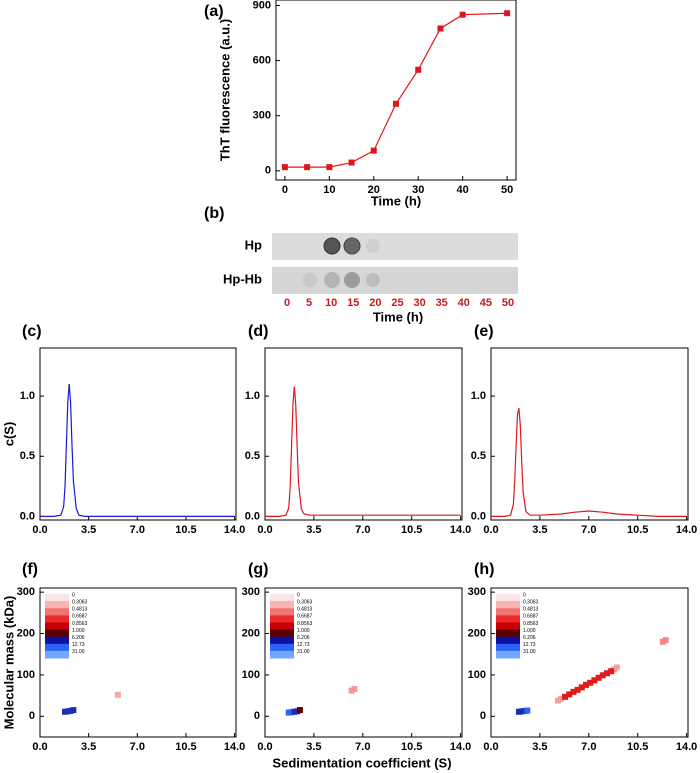 The image size is (700, 773). Describe the element at coordinates (262, 61) in the screenshot. I see `y-tick-label: 600` at that location.